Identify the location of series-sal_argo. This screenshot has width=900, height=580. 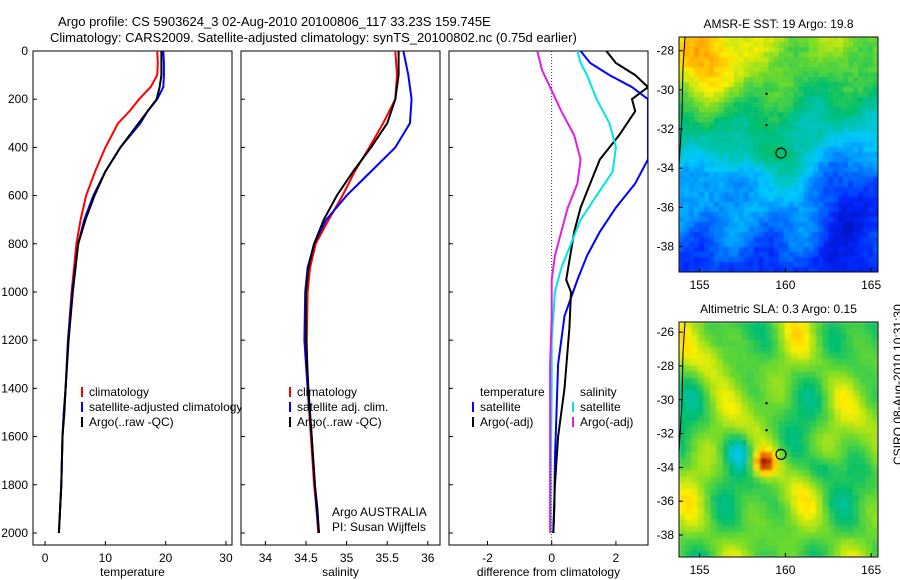
(559, 292).